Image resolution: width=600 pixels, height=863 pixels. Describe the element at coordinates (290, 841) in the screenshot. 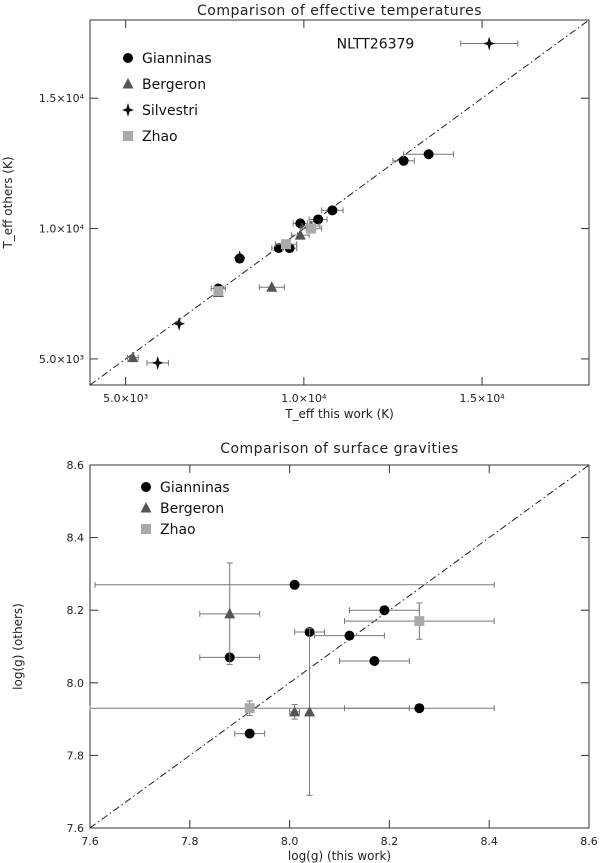

I see `x-tick-label: 8.0` at that location.